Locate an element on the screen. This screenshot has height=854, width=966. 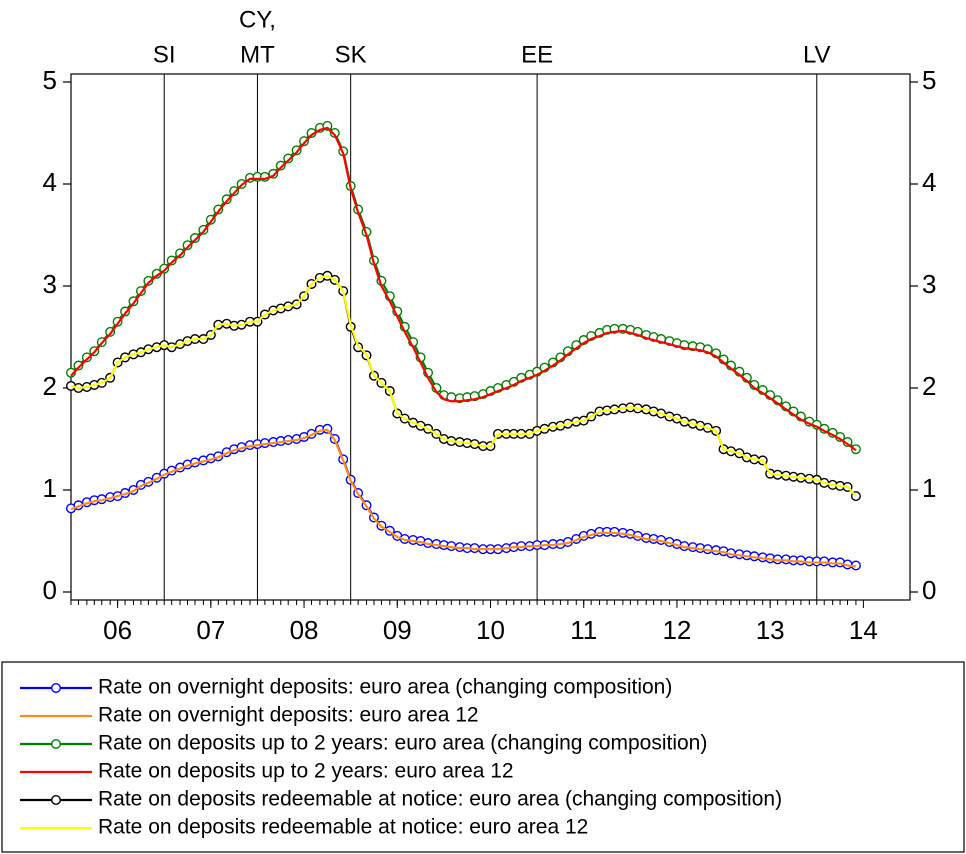
event-label: SI is located at coordinates (164, 54).